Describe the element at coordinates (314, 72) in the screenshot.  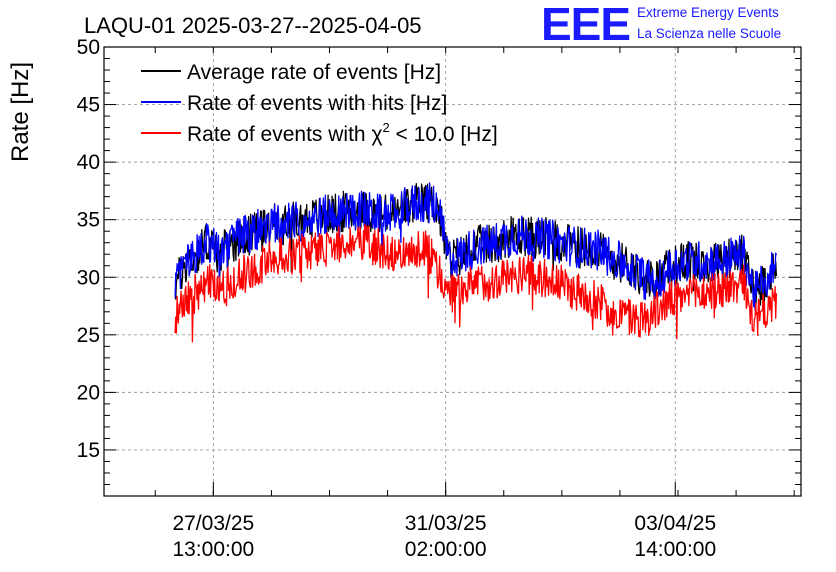
I see `legend-label-average: Average rate of events [Hz]` at that location.